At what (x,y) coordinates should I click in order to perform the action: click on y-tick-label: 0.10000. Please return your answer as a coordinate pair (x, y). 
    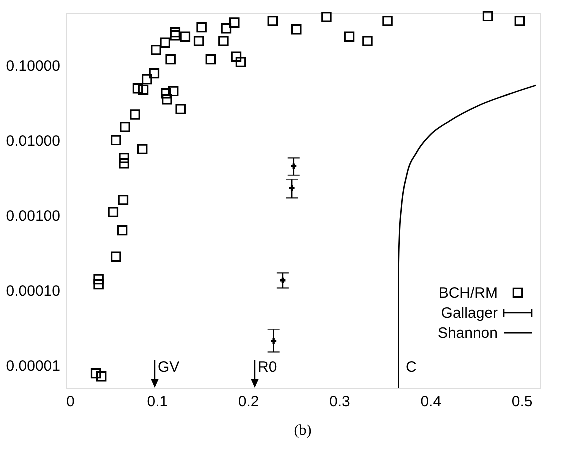
    Looking at the image, I should click on (33, 66).